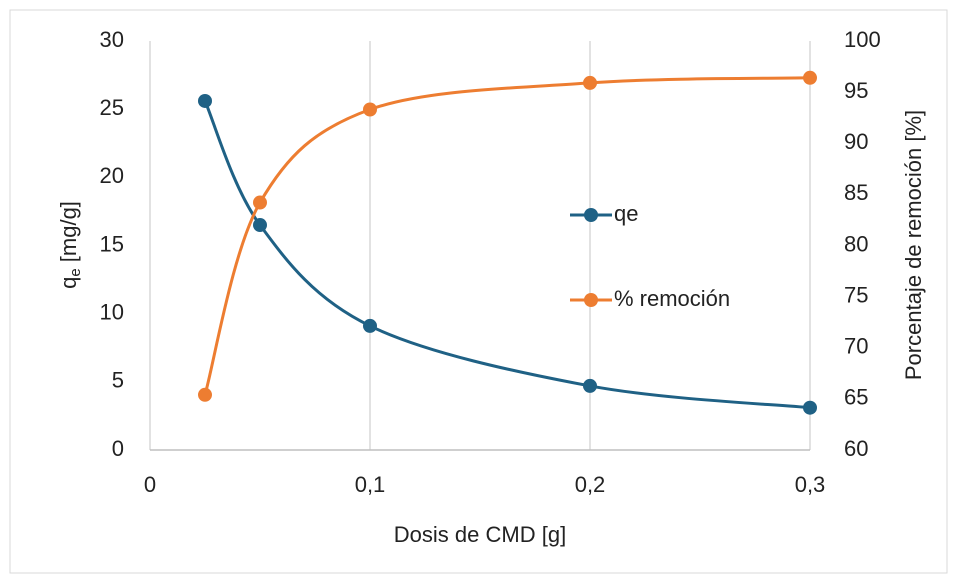  What do you see at coordinates (112, 175) in the screenshot?
I see `y-tick-label: 20` at bounding box center [112, 175].